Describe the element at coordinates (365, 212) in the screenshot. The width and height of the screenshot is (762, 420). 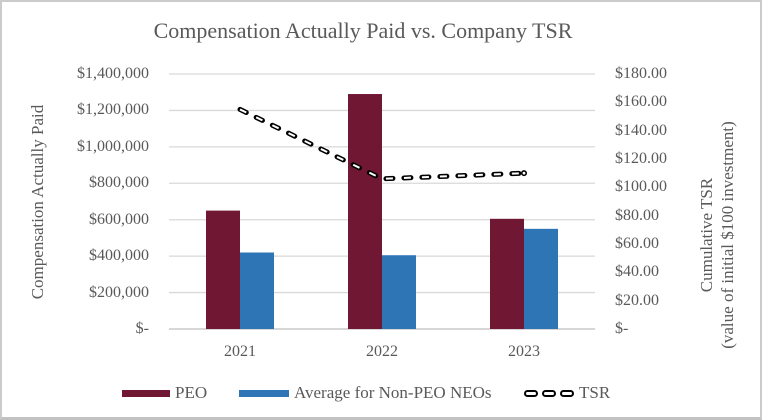
I see `bar-peo-2022` at that location.